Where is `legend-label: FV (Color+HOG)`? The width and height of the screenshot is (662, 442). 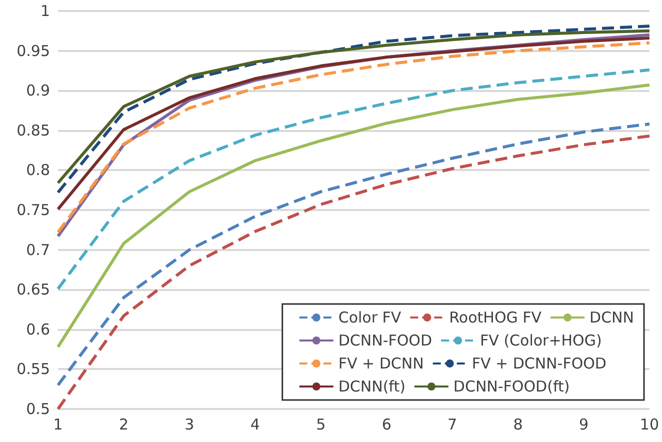 legend-label: FV (Color+HOG) is located at coordinates (541, 341).